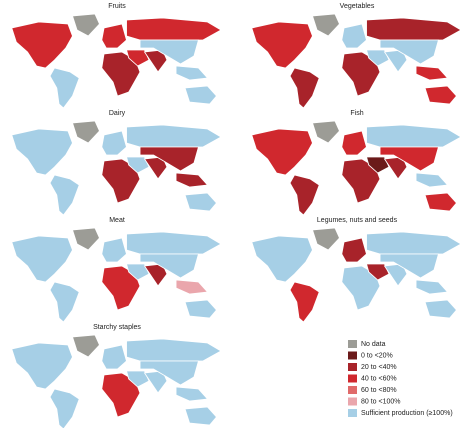 The image size is (474, 428). I want to click on panel-title: Meat, so click(117, 220).